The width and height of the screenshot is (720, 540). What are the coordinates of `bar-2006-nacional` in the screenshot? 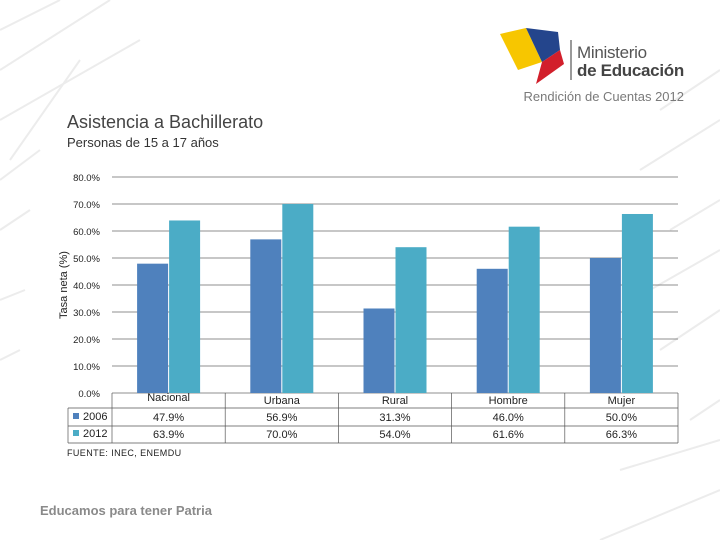 It's located at (153, 328).